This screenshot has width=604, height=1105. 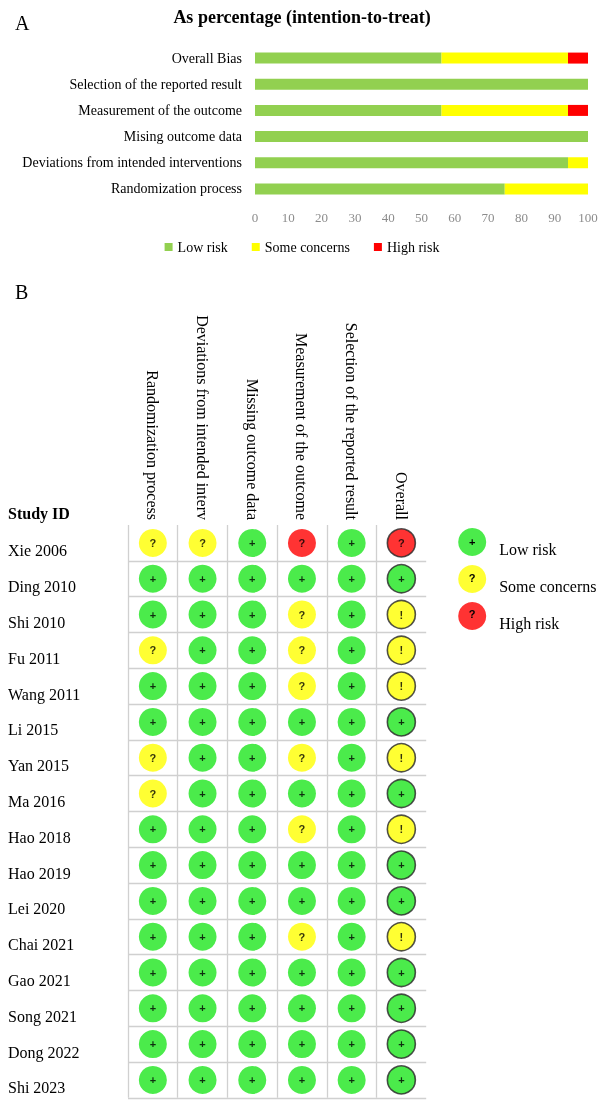 What do you see at coordinates (22, 23) in the screenshot?
I see `text: A` at bounding box center [22, 23].